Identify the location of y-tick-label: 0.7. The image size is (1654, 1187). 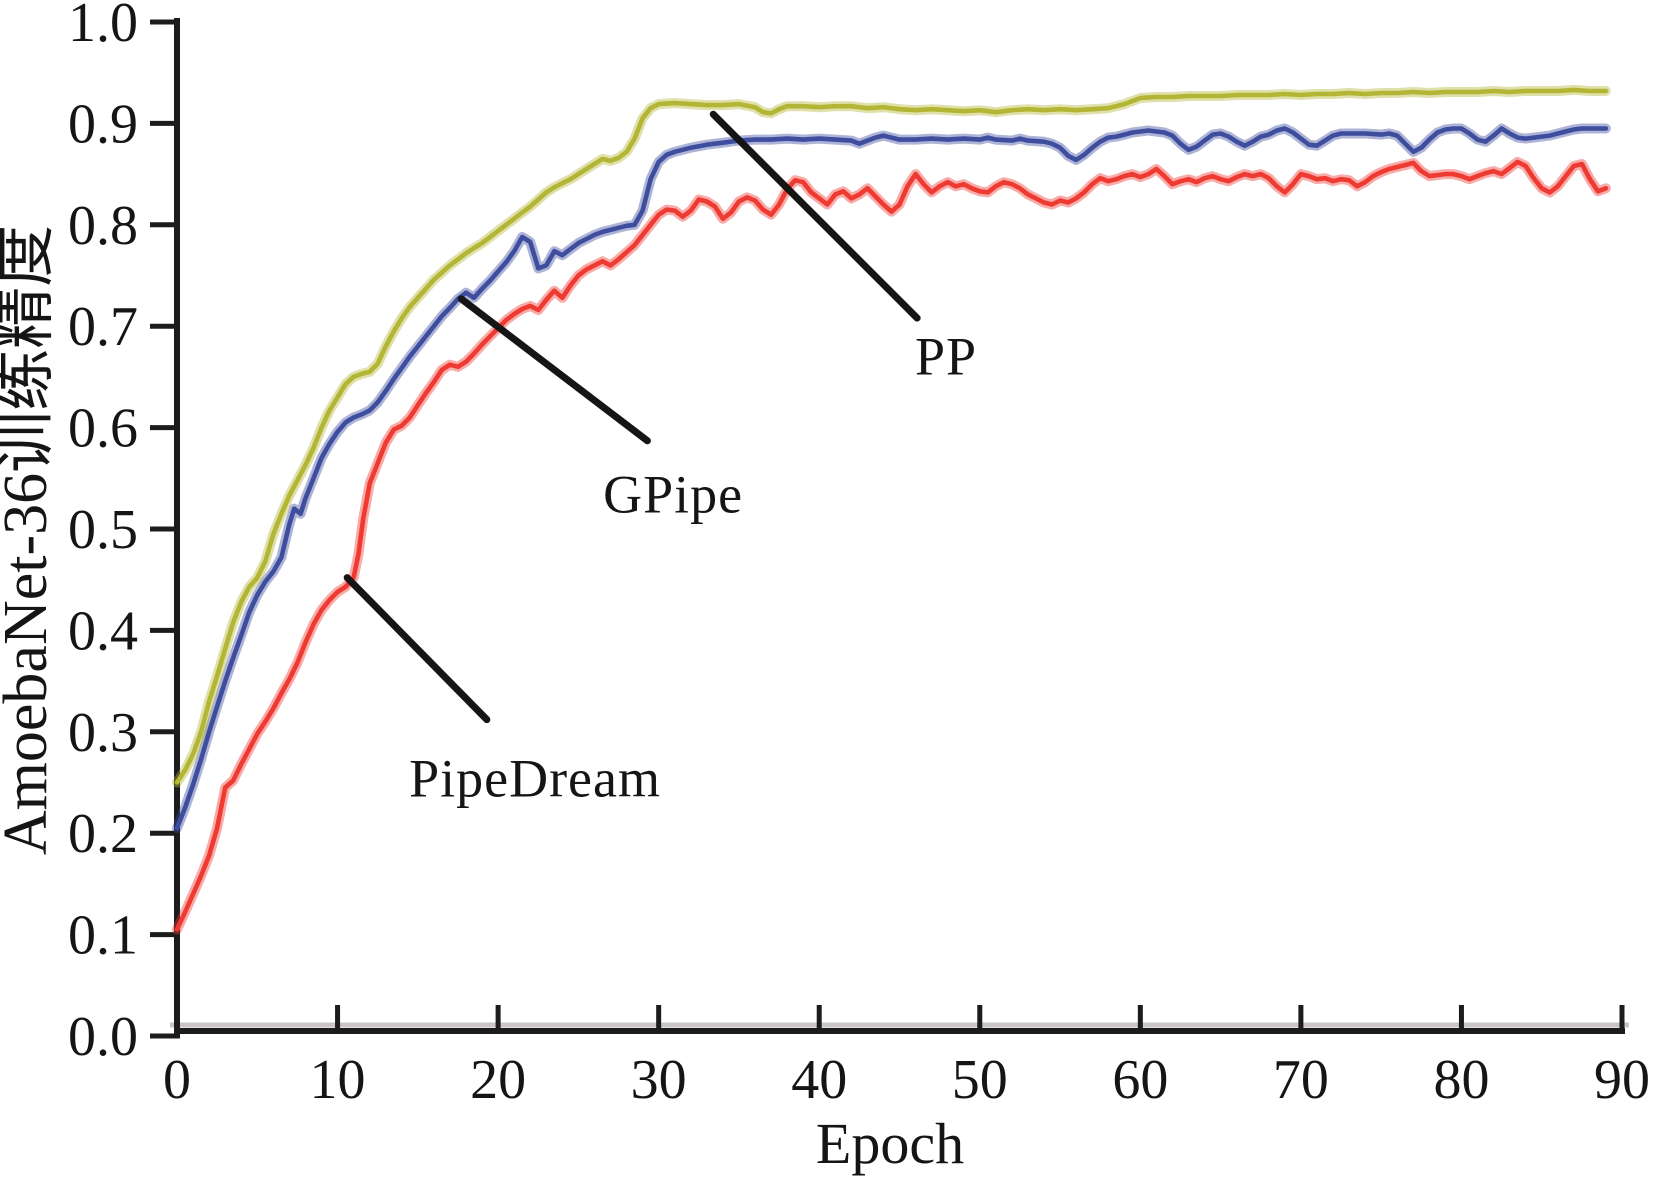
(103, 327).